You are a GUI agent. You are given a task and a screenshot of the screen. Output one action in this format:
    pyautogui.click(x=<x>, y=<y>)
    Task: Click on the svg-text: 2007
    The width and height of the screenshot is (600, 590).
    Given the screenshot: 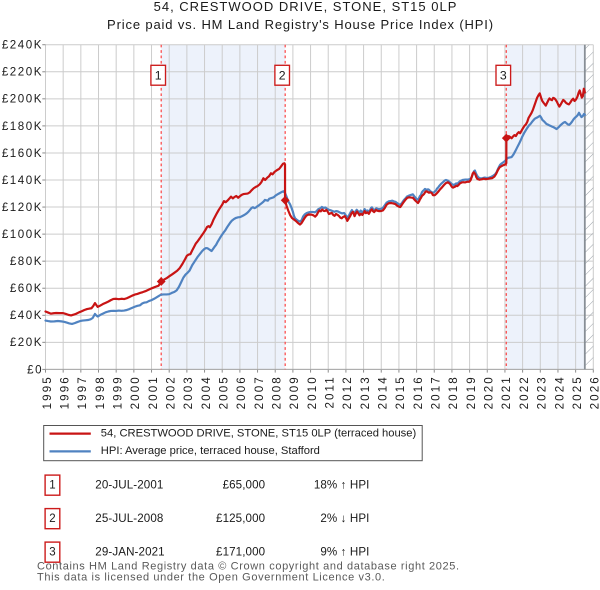 What is the action you would take?
    pyautogui.click(x=259, y=392)
    